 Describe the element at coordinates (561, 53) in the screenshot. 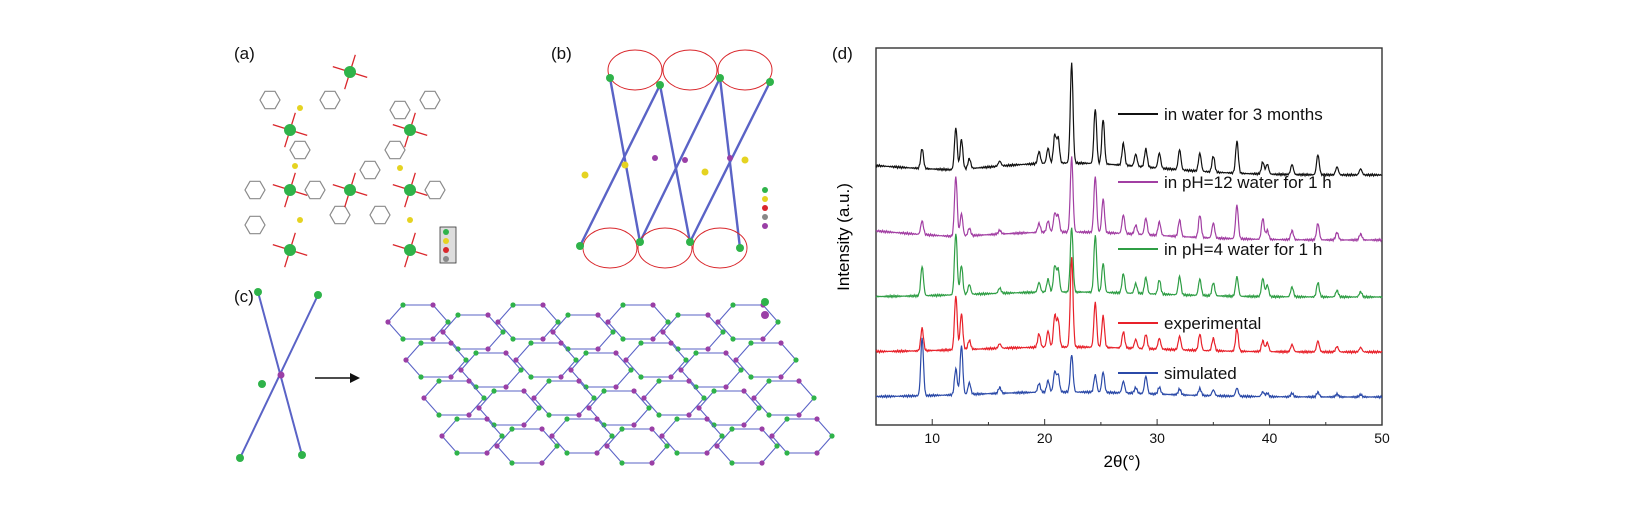

I see `panel-label-b: (b)` at that location.